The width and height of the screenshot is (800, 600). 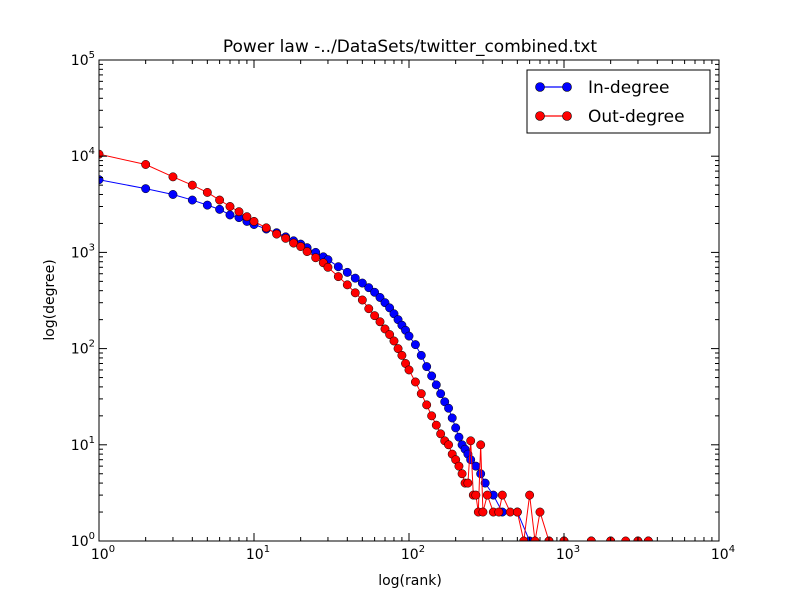 What do you see at coordinates (103, 553) in the screenshot?
I see `x-tick-label: 10⁰` at bounding box center [103, 553].